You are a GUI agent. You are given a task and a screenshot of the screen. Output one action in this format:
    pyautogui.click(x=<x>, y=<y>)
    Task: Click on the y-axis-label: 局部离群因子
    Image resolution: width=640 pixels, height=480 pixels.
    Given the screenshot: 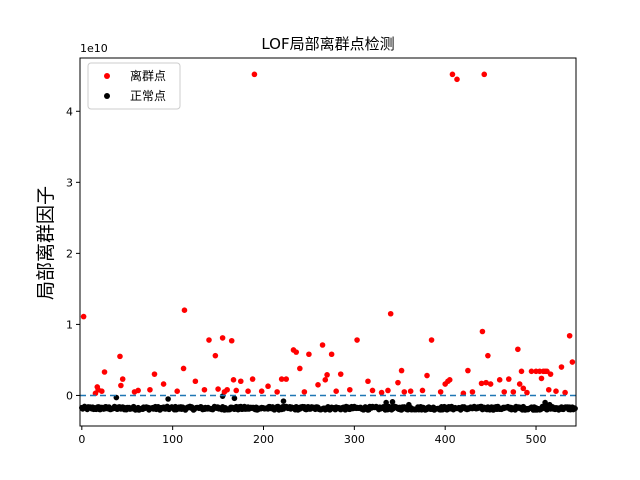 What is the action you would take?
    pyautogui.click(x=46, y=243)
    